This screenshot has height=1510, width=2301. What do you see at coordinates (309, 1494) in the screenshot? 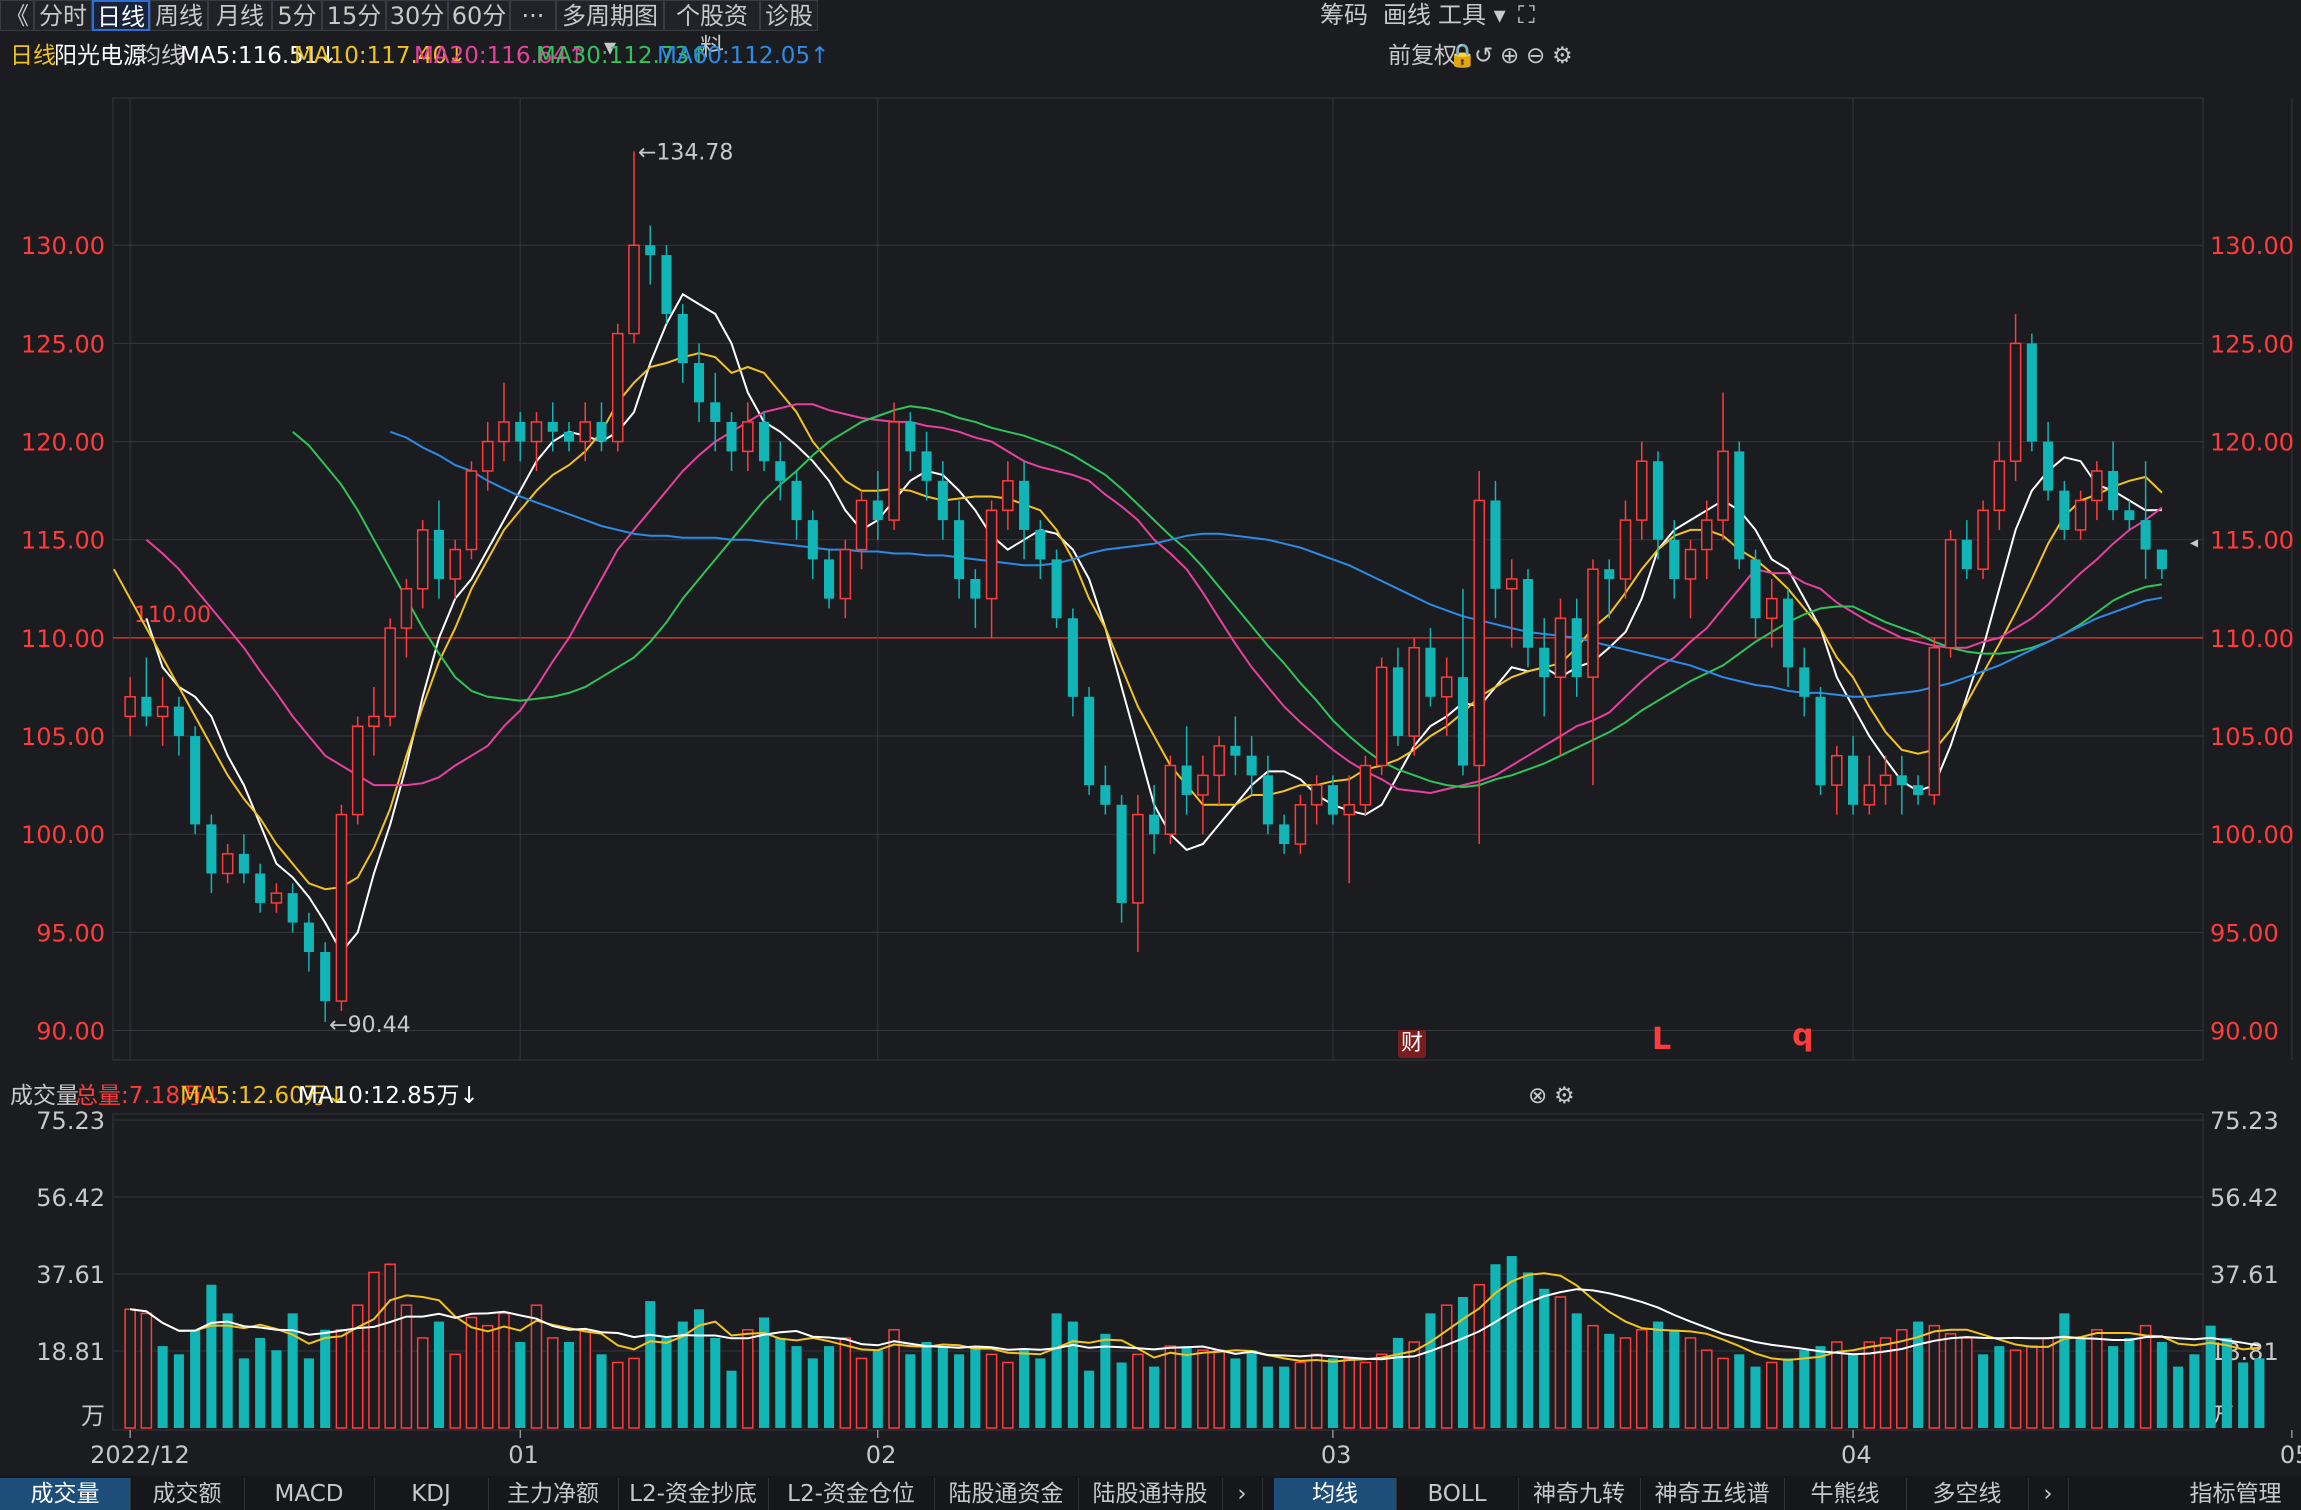
I see `tab-macd: MACD` at bounding box center [309, 1494].